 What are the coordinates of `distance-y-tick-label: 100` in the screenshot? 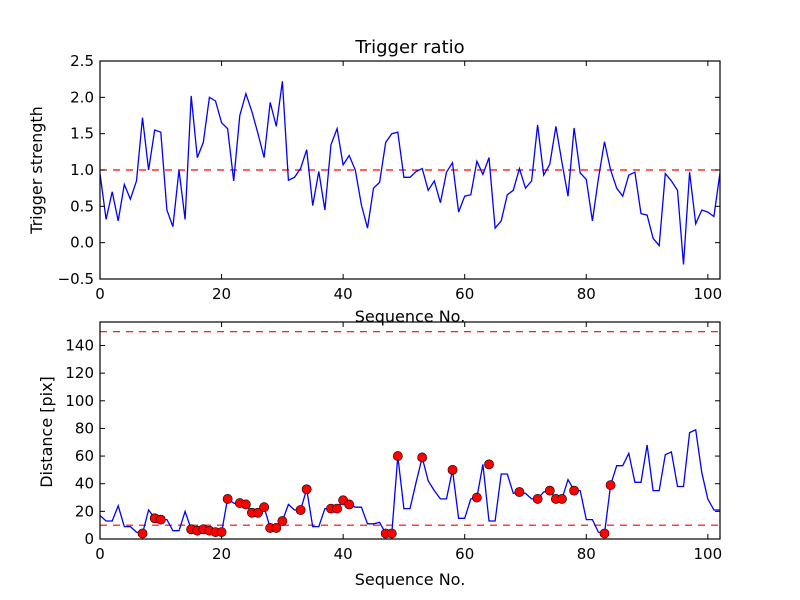 It's located at (79, 401).